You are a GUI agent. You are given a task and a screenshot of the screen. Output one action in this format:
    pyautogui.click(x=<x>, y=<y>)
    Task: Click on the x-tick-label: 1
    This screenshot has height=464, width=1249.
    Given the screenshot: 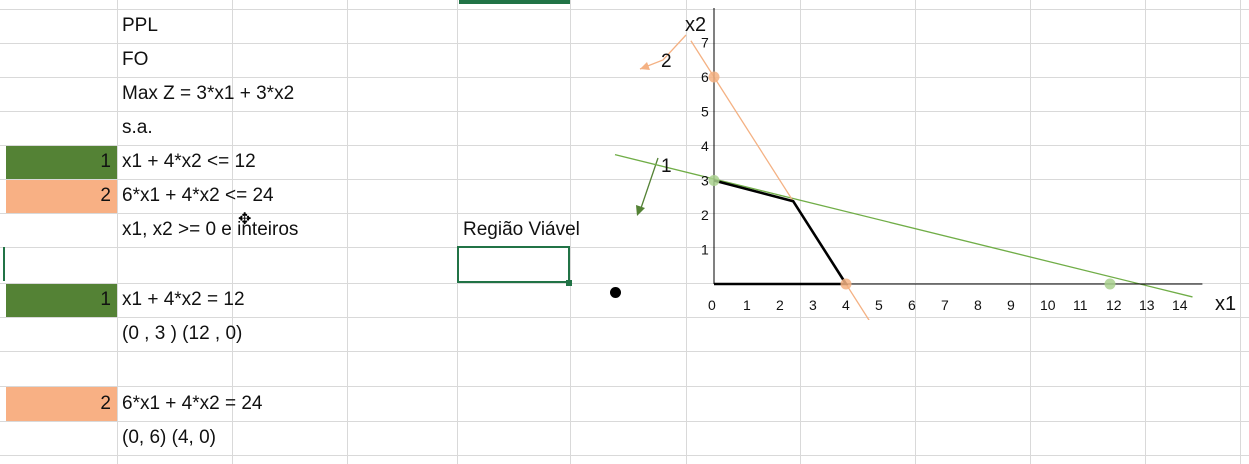 What is the action you would take?
    pyautogui.click(x=747, y=305)
    